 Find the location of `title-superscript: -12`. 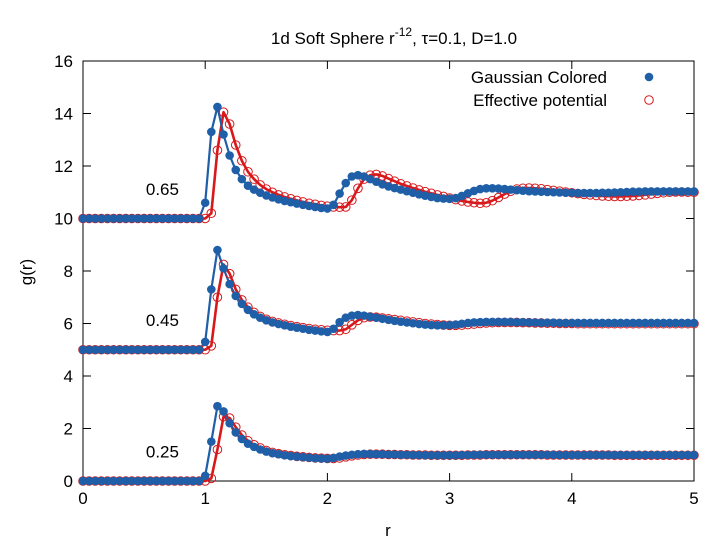

title-superscript: -12 is located at coordinates (404, 32).